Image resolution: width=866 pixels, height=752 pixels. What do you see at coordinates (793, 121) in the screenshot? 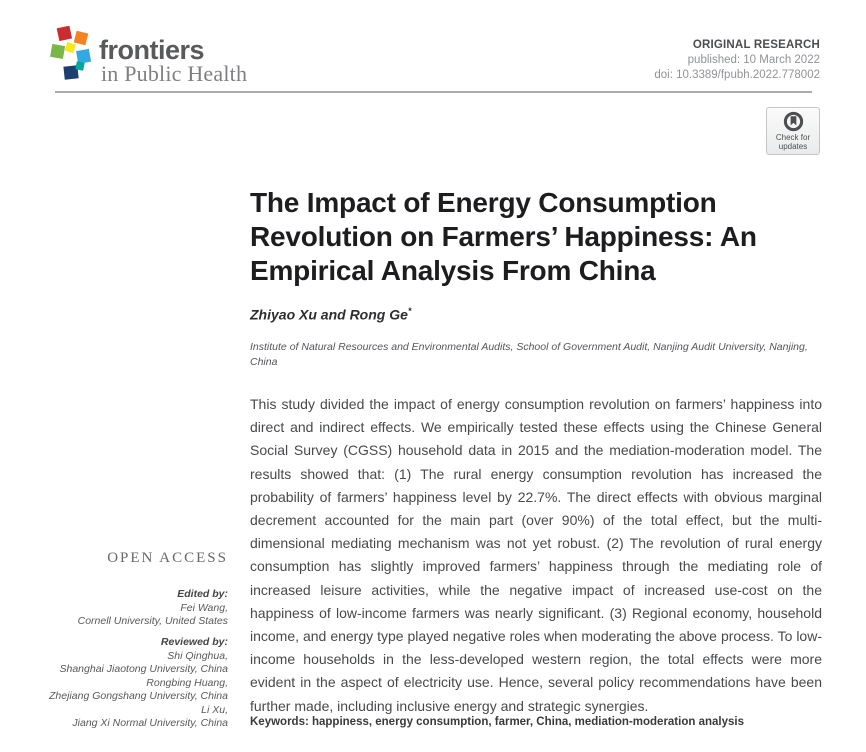
I see `check-updates-icon` at bounding box center [793, 121].